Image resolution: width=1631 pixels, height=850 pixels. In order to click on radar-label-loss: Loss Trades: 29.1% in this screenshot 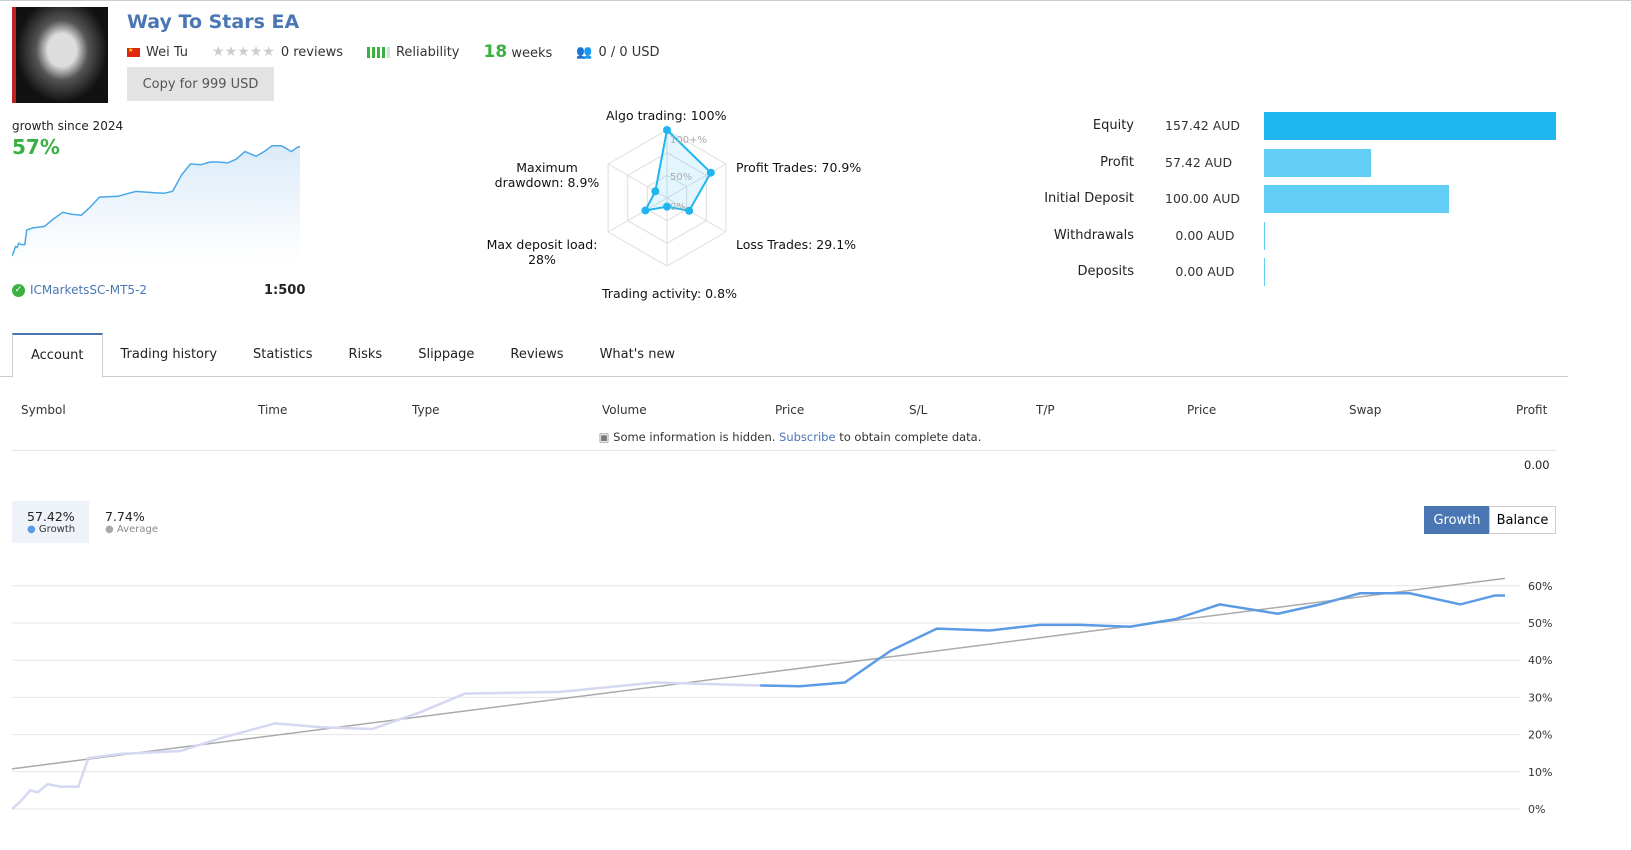, I will do `click(796, 244)`.